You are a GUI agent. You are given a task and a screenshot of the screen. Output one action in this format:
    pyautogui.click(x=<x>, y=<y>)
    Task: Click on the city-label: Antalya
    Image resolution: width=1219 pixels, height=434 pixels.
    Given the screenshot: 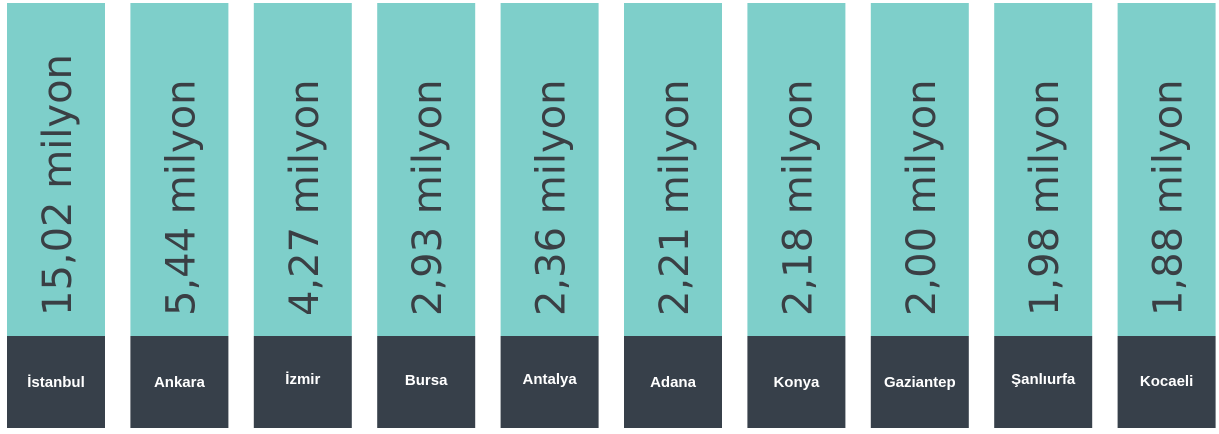 What is the action you would take?
    pyautogui.click(x=550, y=379)
    